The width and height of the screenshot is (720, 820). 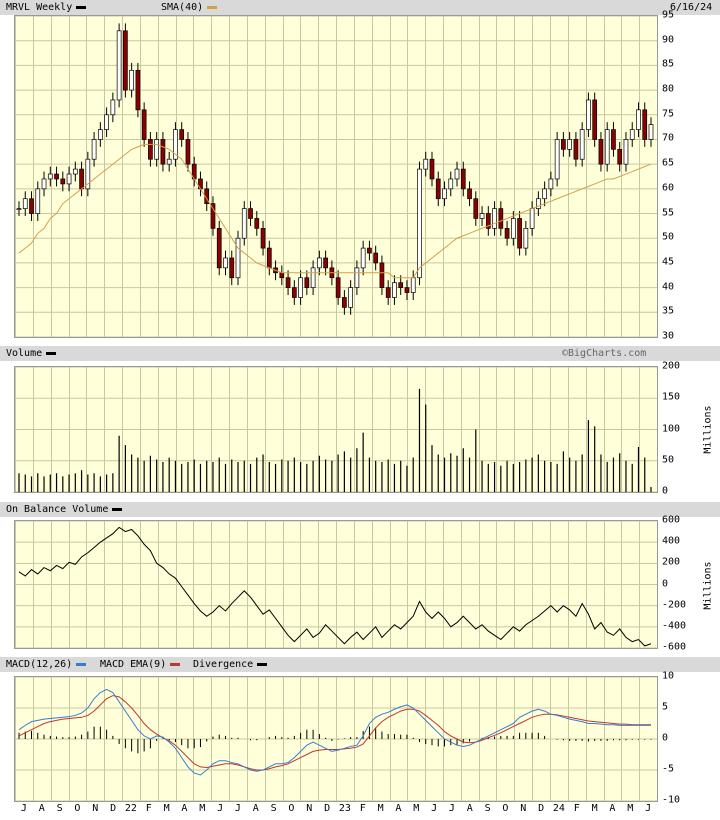 I want to click on obv-label: On Balance Volume, so click(x=57, y=509).